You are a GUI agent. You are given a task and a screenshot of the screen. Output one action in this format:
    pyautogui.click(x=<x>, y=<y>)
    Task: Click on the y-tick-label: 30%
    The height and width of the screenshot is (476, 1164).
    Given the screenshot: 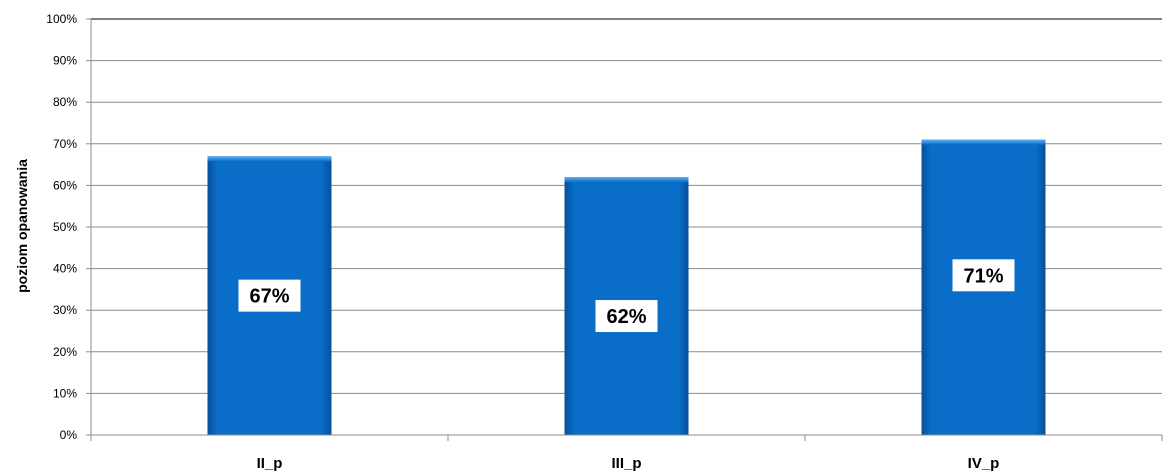 What is the action you would take?
    pyautogui.click(x=65, y=310)
    